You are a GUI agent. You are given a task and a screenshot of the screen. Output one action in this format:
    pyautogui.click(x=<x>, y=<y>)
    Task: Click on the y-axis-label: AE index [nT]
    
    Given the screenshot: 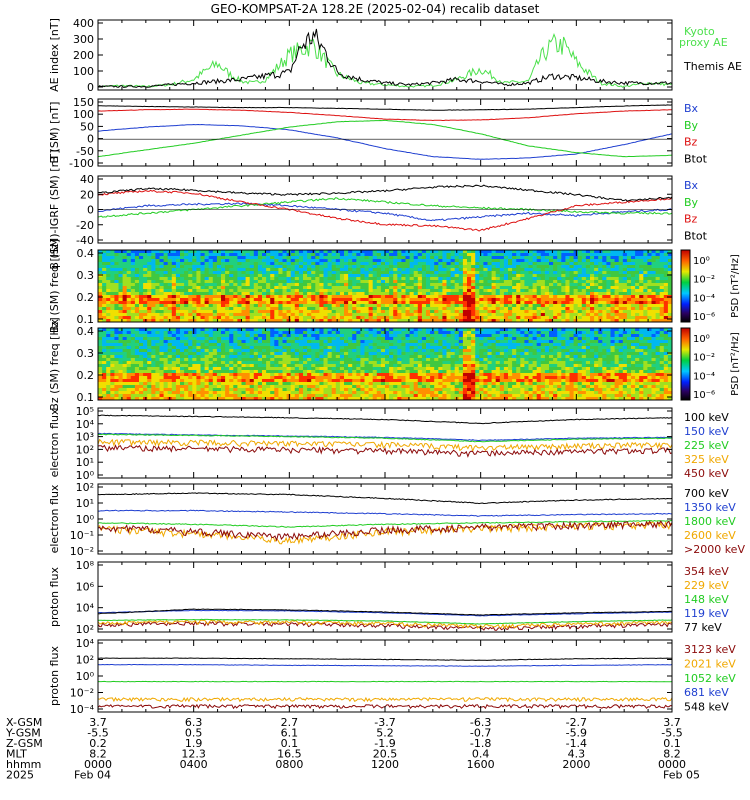 What is the action you would take?
    pyautogui.click(x=54, y=55)
    